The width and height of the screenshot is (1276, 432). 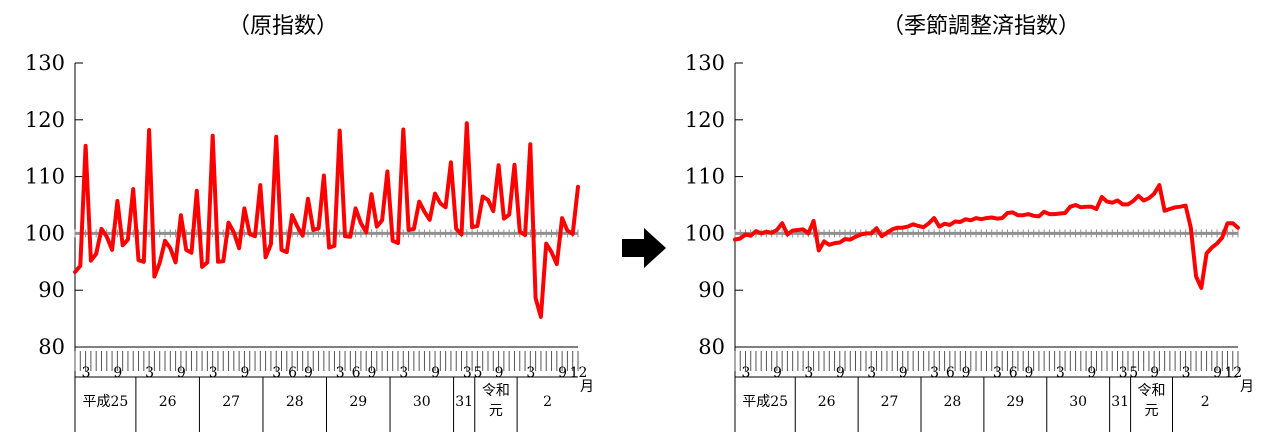 I want to click on series-line, so click(x=986, y=236).